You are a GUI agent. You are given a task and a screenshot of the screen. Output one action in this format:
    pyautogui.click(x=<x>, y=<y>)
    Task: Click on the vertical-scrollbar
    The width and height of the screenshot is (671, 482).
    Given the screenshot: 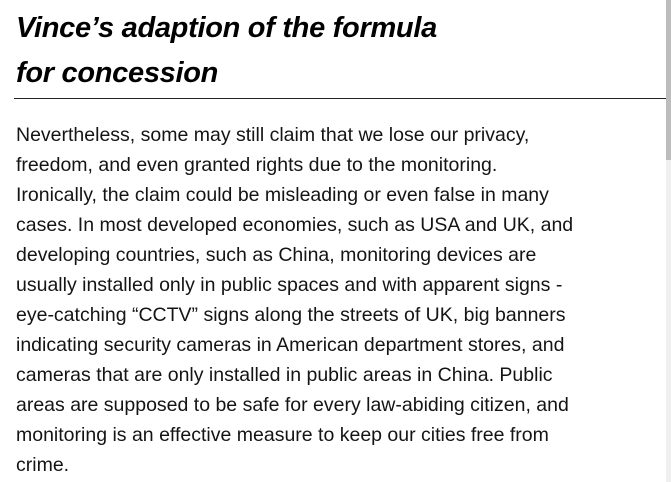 What is the action you would take?
    pyautogui.click(x=668, y=241)
    